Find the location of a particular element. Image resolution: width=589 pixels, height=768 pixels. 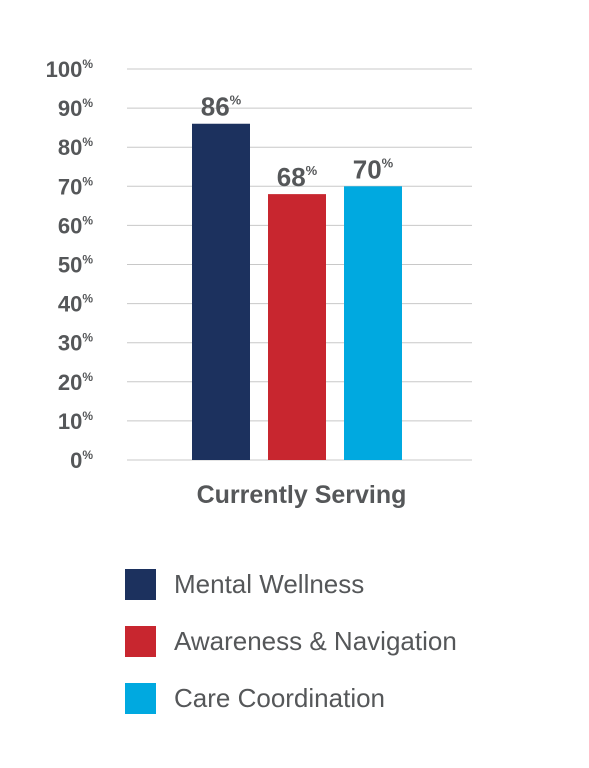

data-label: 68% is located at coordinates (297, 177).